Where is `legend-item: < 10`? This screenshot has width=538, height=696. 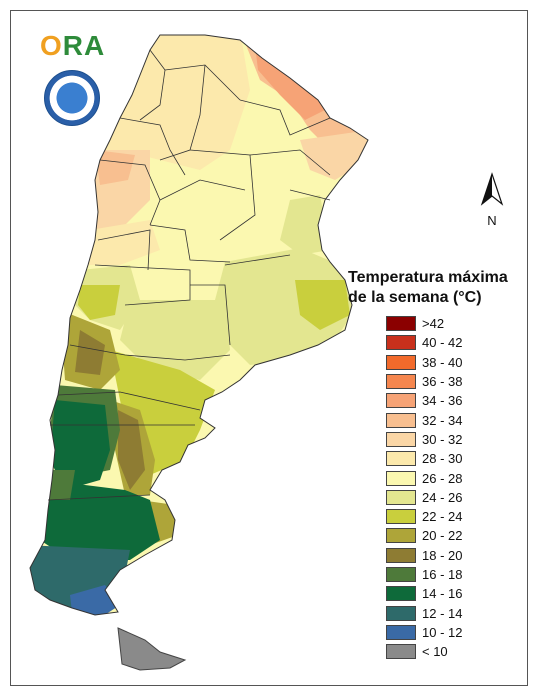
legend-item: < 10 is located at coordinates (447, 651).